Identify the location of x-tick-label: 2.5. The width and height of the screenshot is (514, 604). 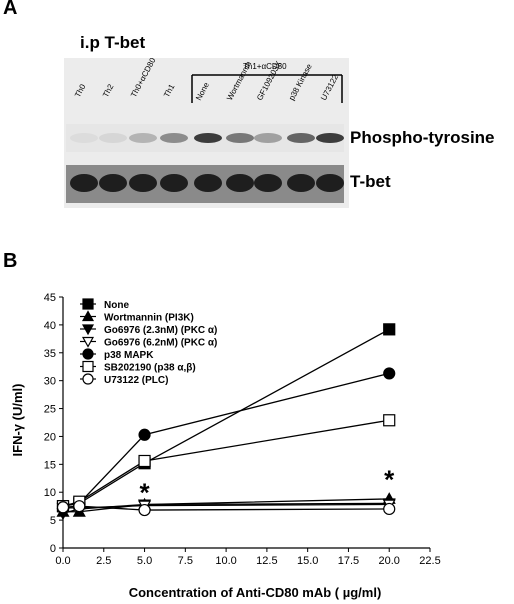
(103, 561).